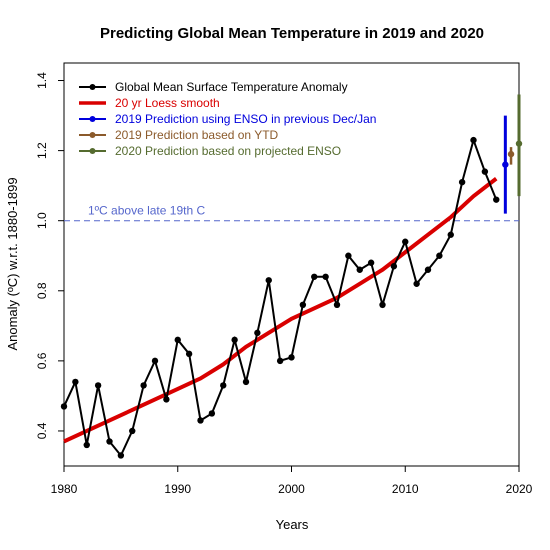  I want to click on y-tick-label: 1.0, so click(42, 220).